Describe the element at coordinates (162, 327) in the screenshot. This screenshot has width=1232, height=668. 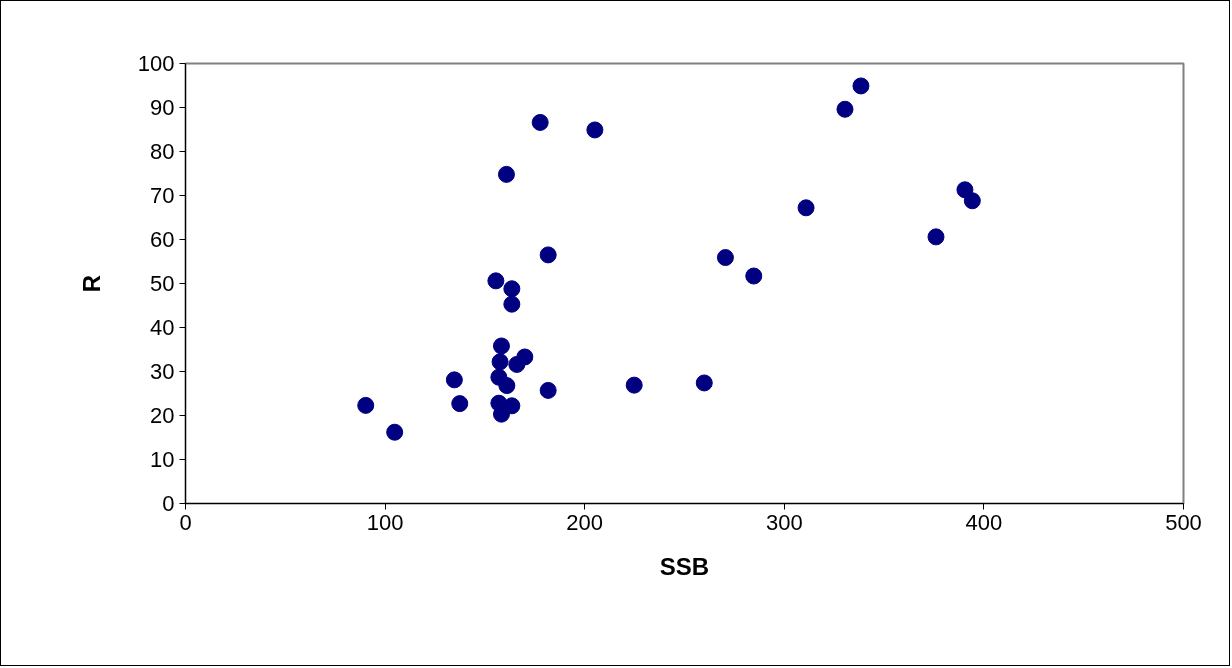
I see `y-tick-label: 40` at that location.